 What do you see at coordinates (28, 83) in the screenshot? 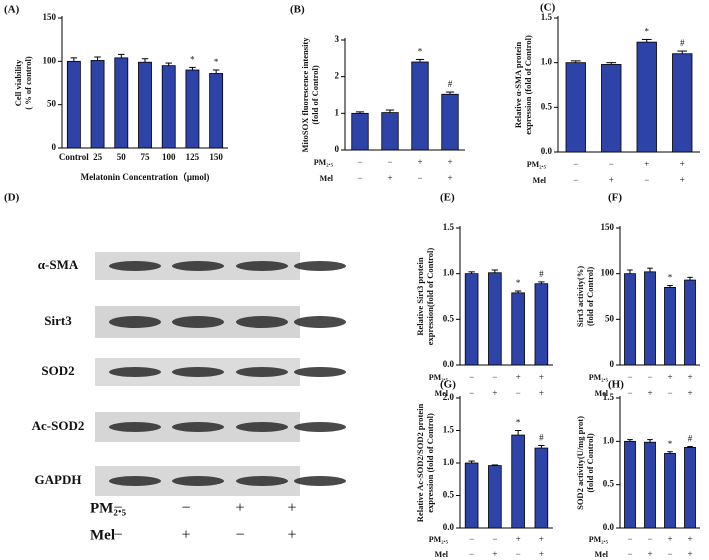
I see `y-axis-label: ( % of control)` at bounding box center [28, 83].